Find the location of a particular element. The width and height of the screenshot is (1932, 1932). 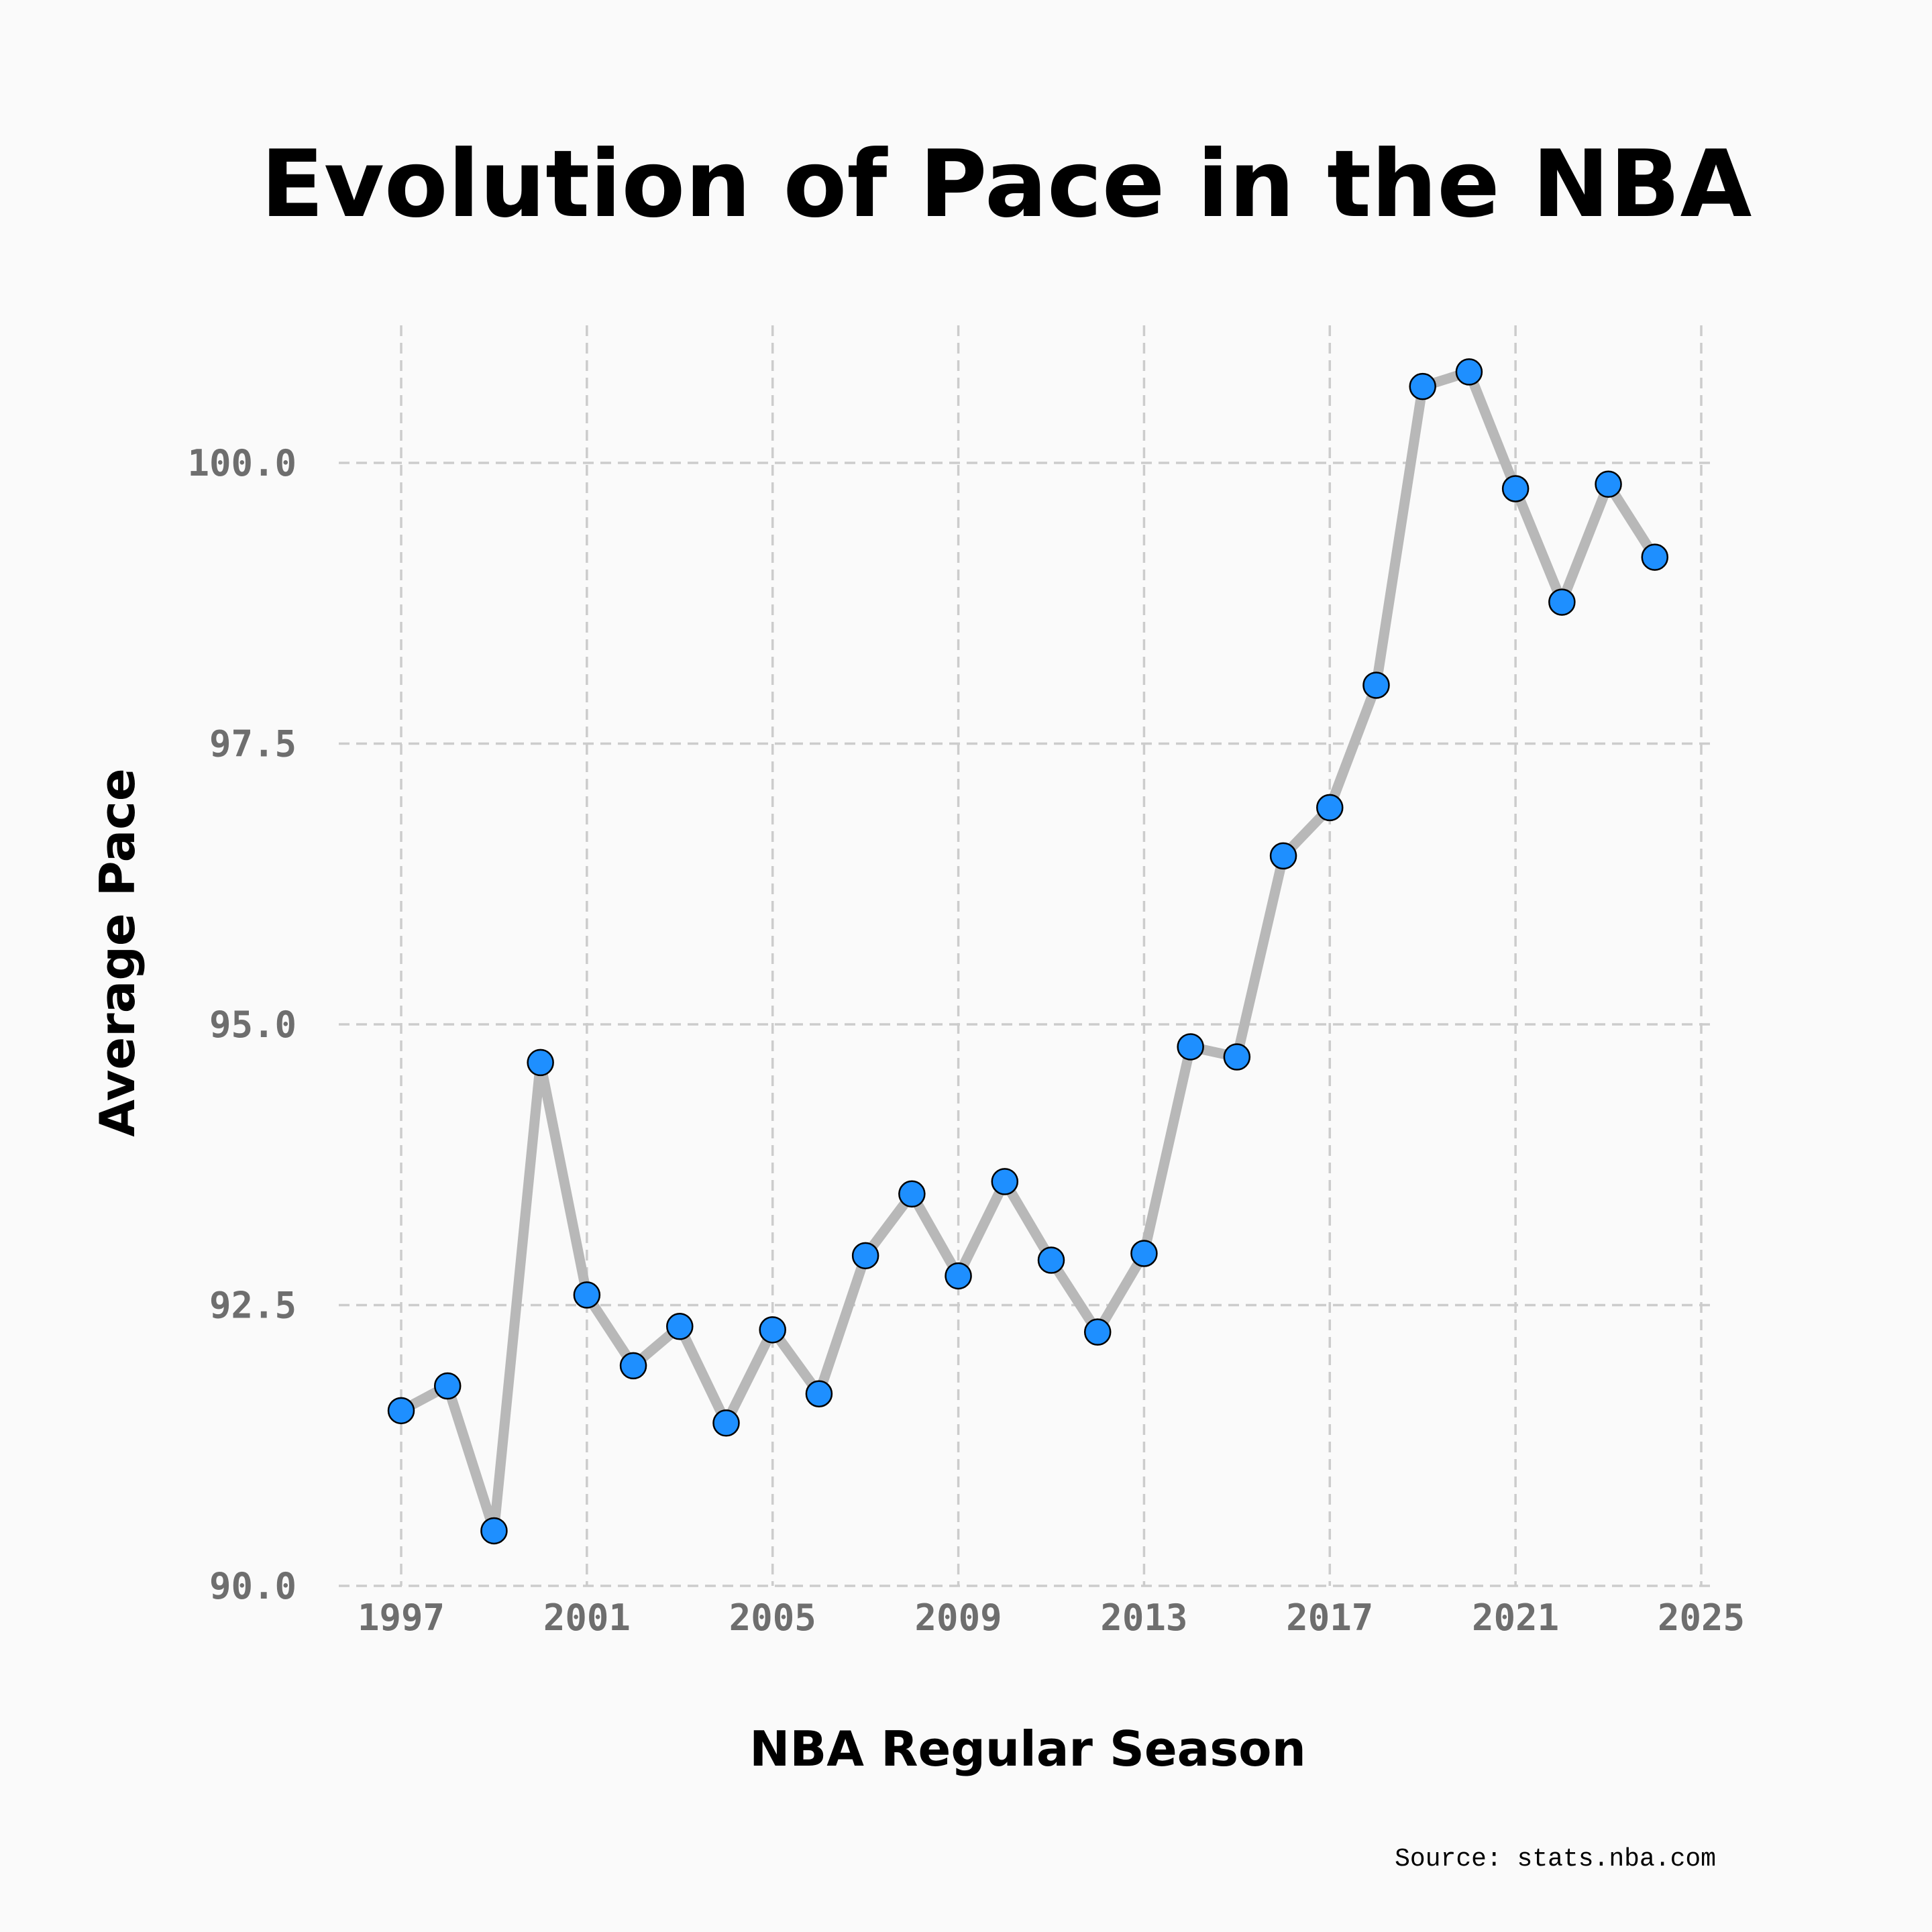

x-tick-label: 1997 is located at coordinates (401, 1618).